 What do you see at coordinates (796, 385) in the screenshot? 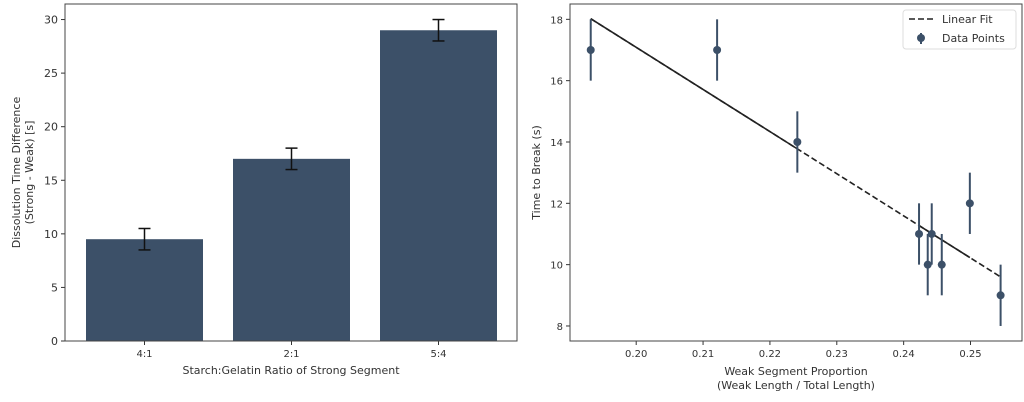
I see `x-axis-label: (Weak Length / Total Length)` at bounding box center [796, 385].